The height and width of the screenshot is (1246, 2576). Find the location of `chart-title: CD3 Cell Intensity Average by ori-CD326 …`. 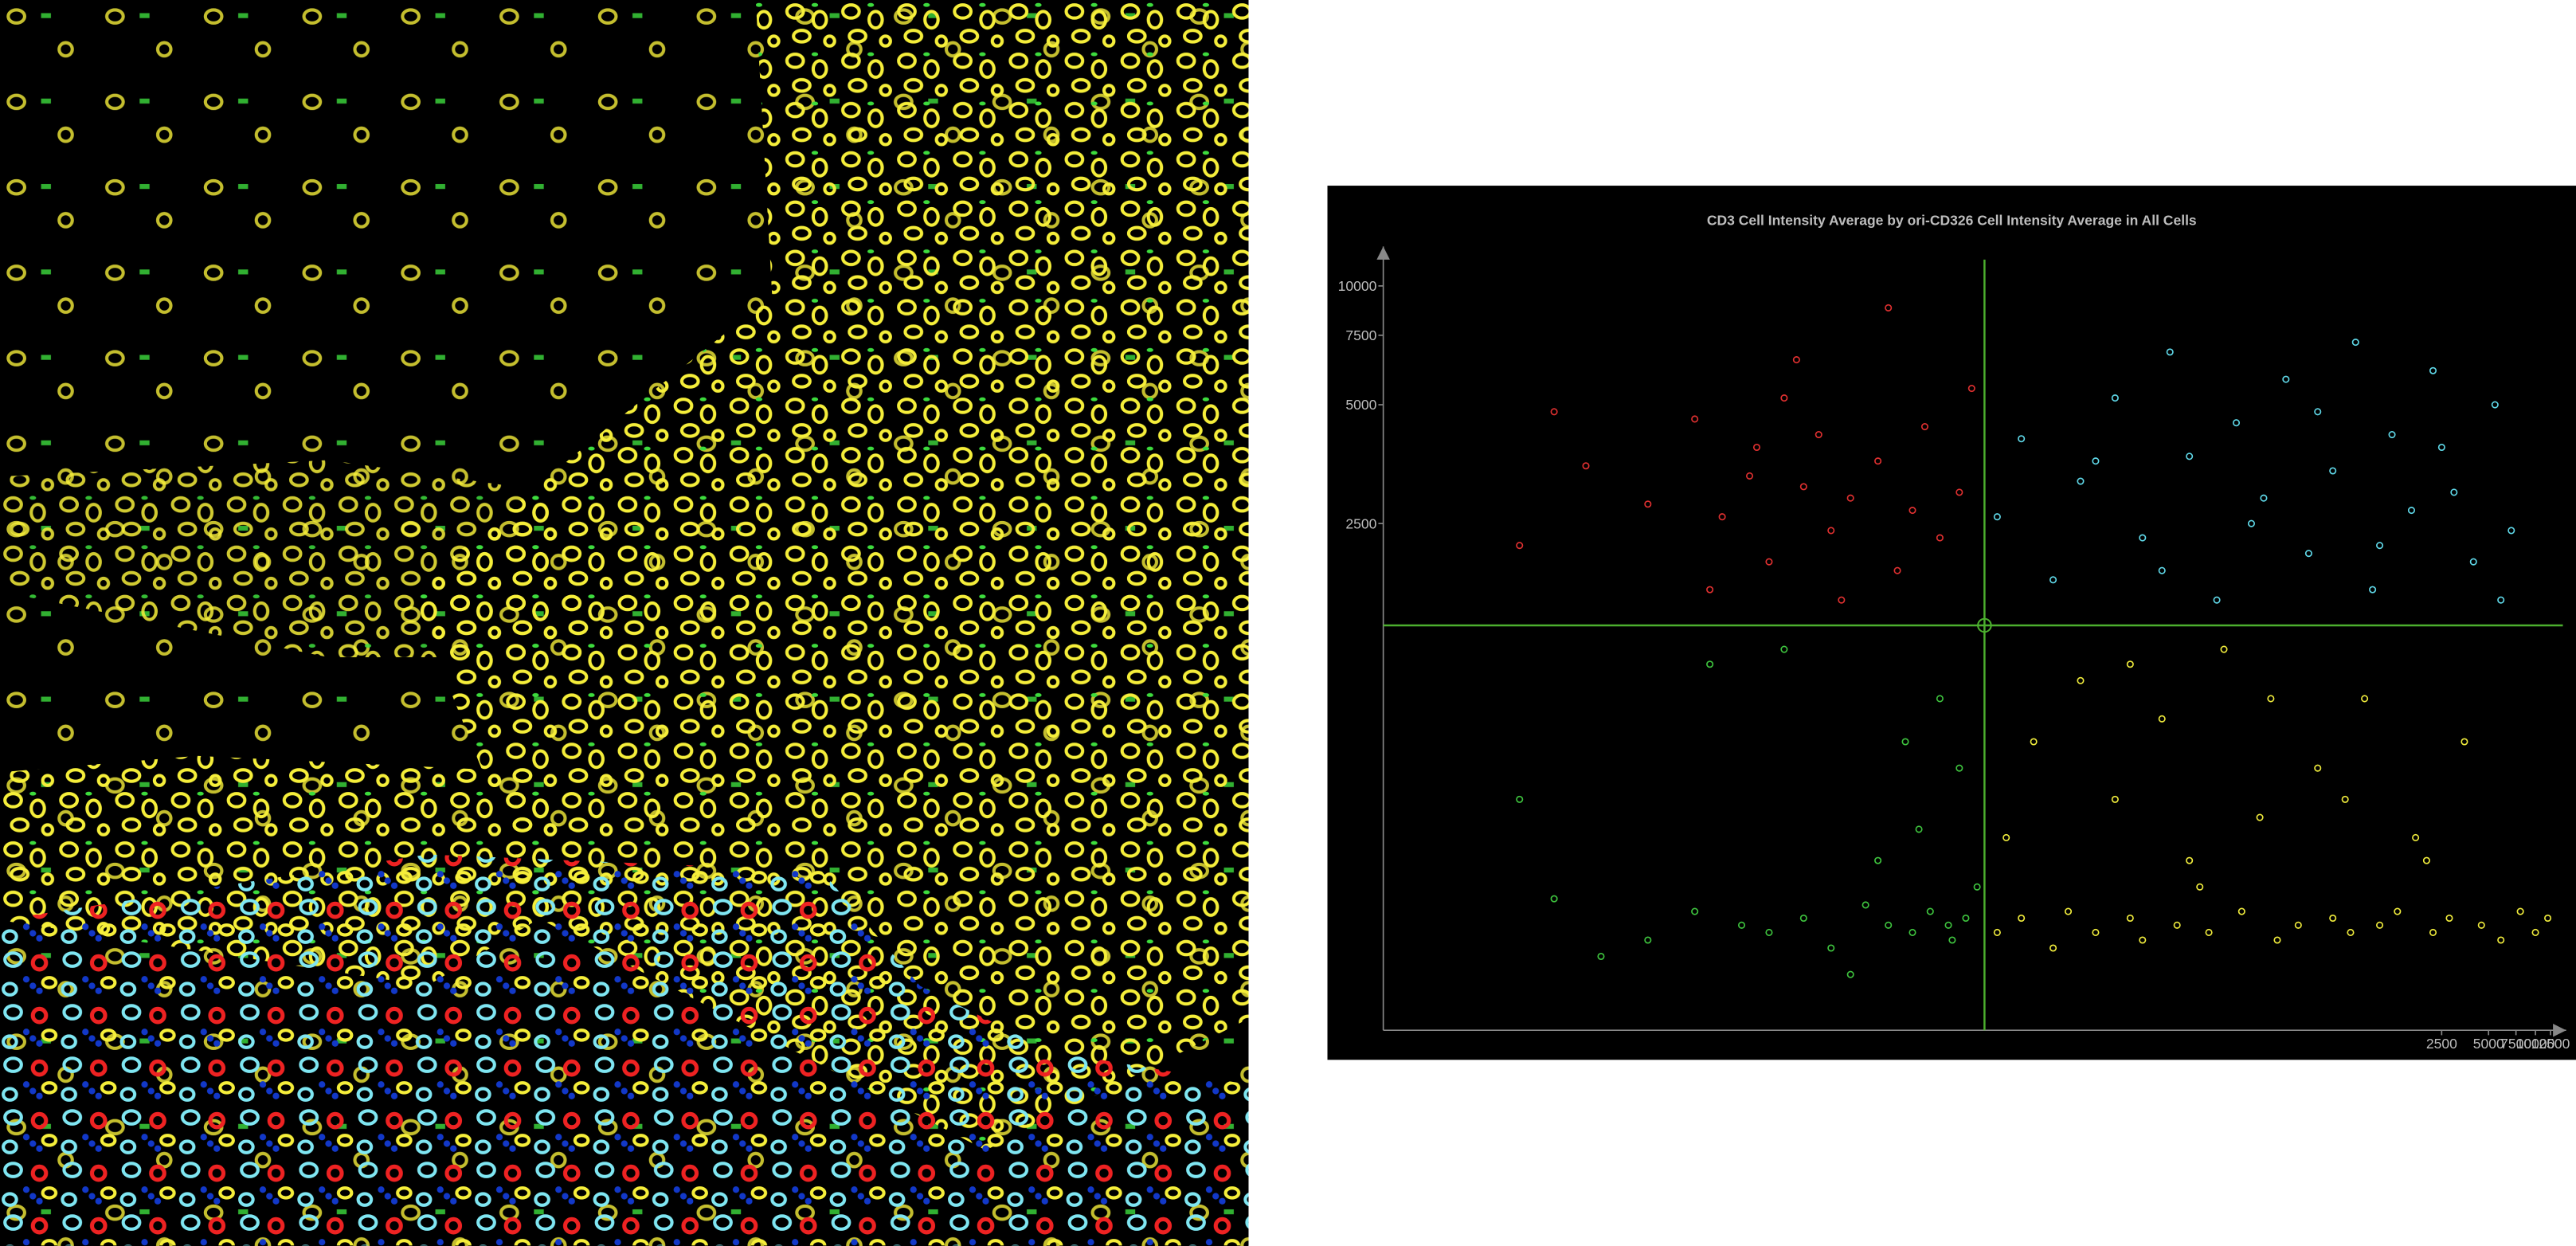

chart-title: CD3 Cell Intensity Average by ori-CD326 … is located at coordinates (1952, 221).